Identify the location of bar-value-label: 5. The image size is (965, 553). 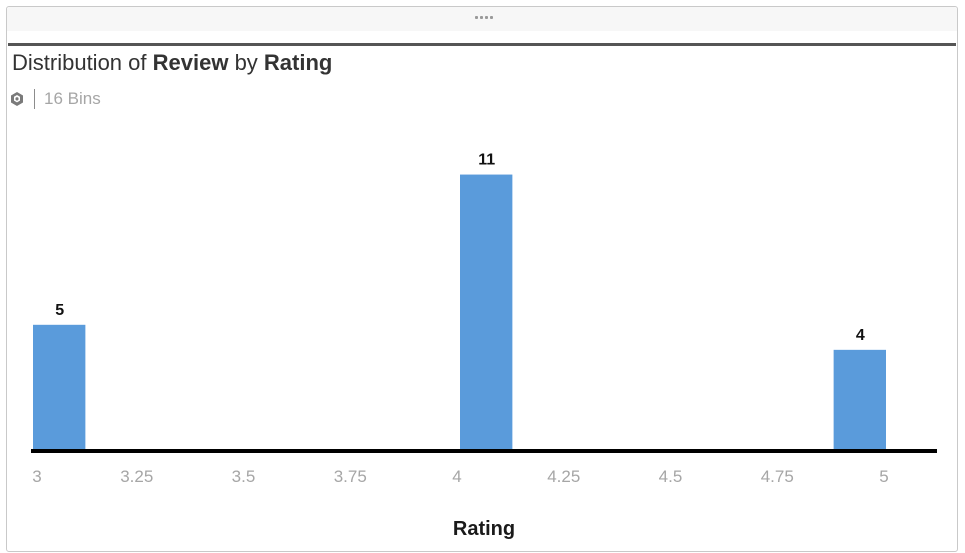
(59, 310).